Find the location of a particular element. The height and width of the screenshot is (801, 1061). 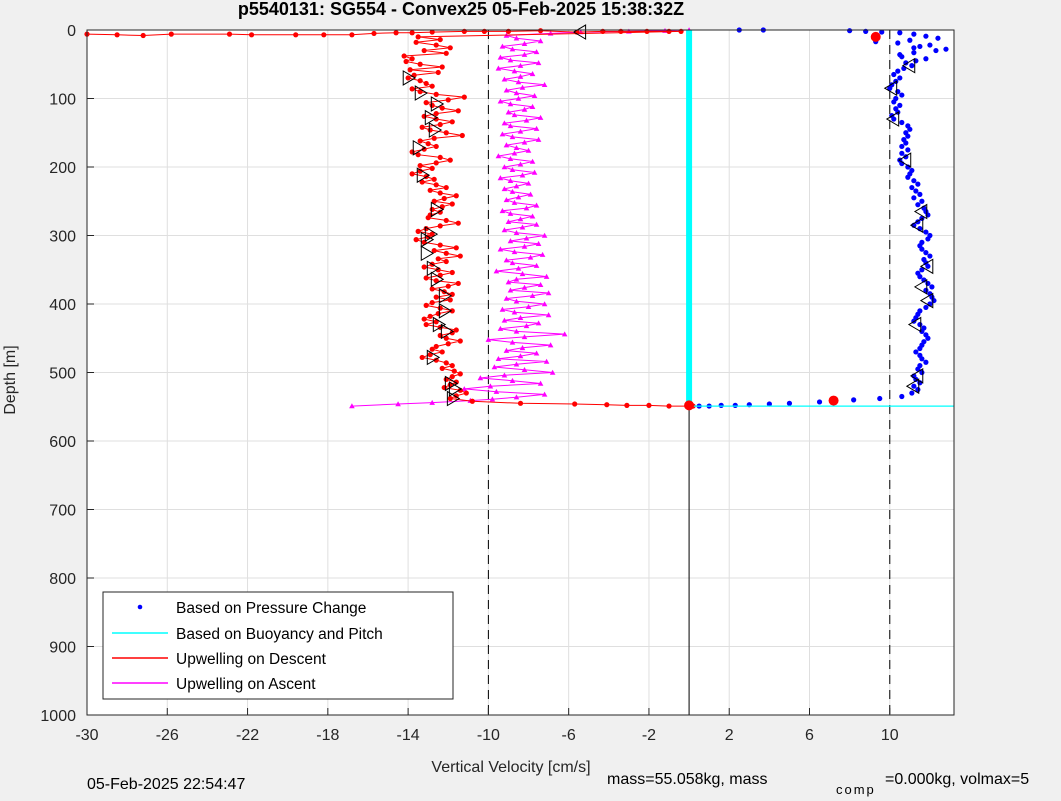

y-tick-label: 800 is located at coordinates (62, 579).